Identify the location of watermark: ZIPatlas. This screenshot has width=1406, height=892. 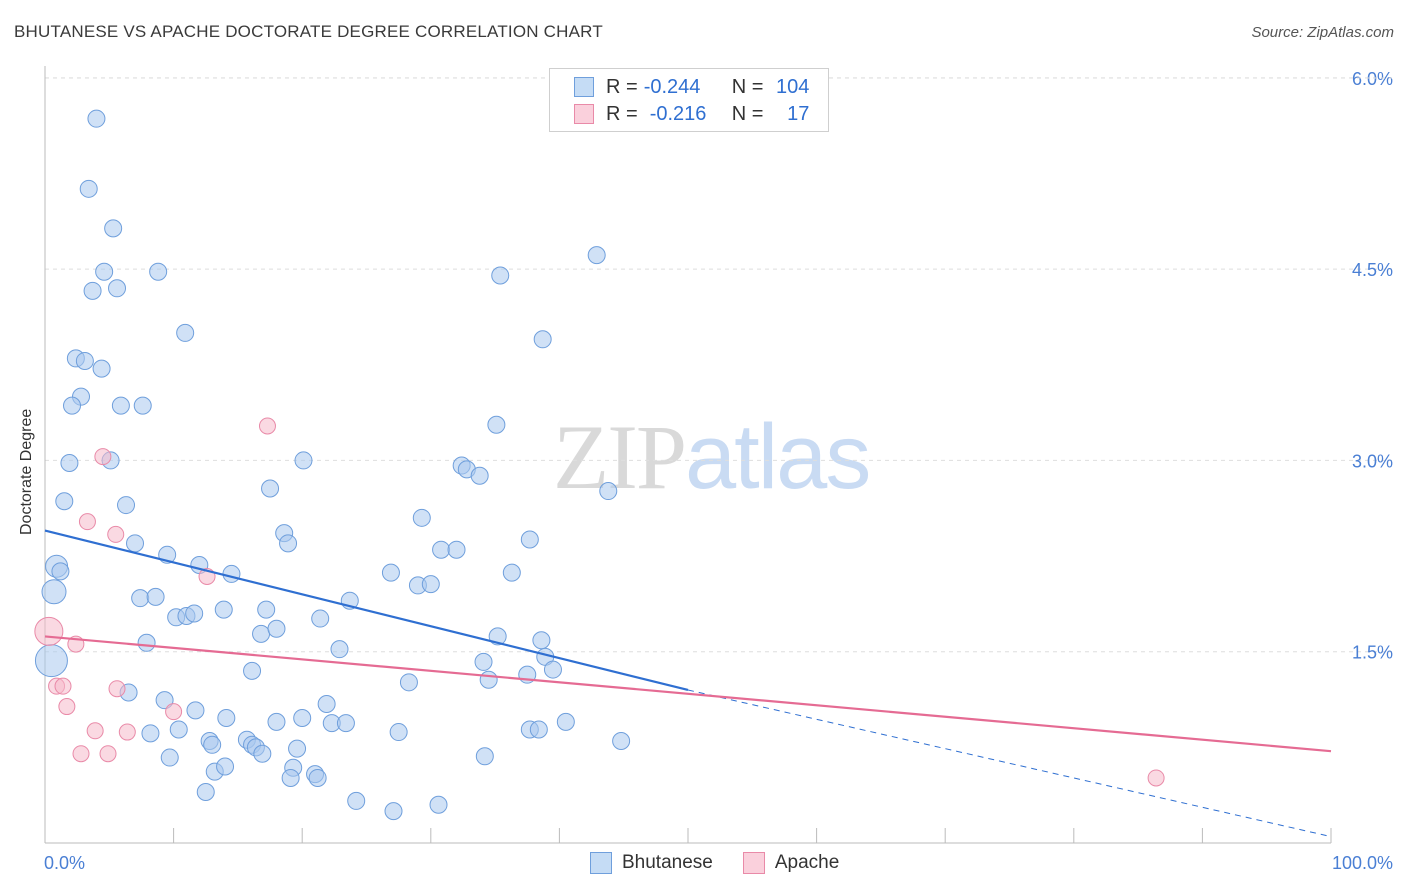
(712, 457).